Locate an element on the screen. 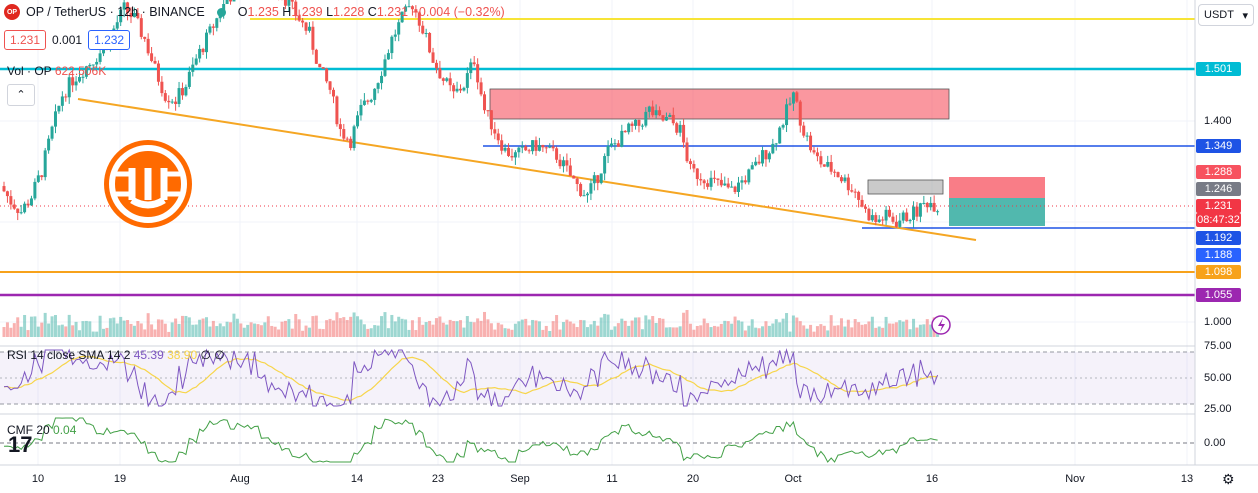 This screenshot has width=1258, height=493. price-change: −0.004 (−0.32%) is located at coordinates (458, 12).